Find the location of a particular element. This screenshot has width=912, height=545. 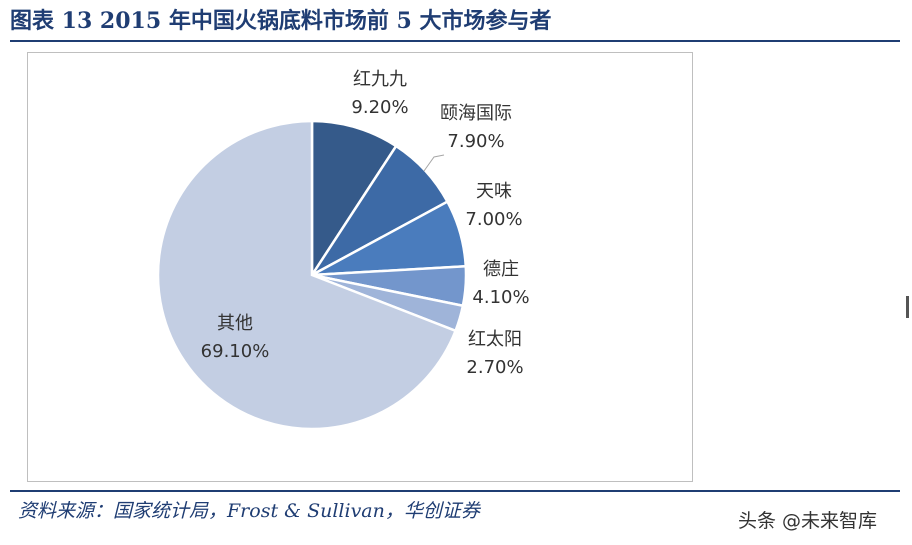

slice-value-1: 9.20% is located at coordinates (379, 107).